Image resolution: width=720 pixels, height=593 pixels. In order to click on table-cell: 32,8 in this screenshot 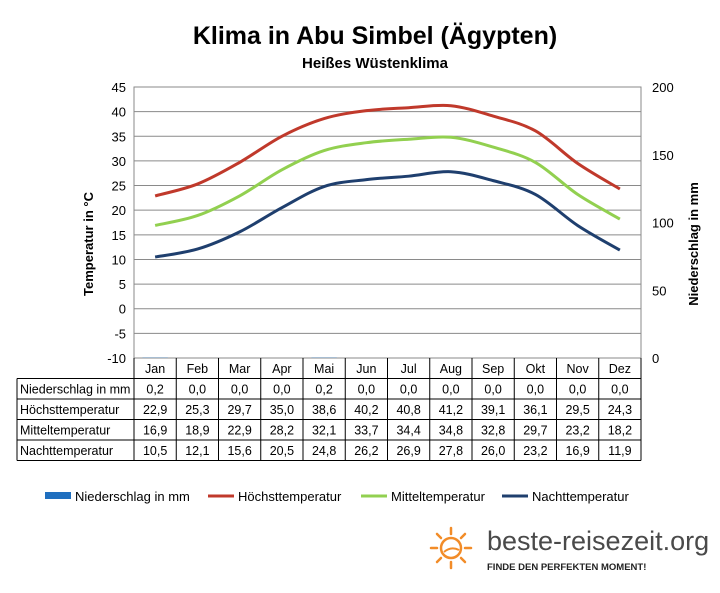, I will do `click(493, 431)`.